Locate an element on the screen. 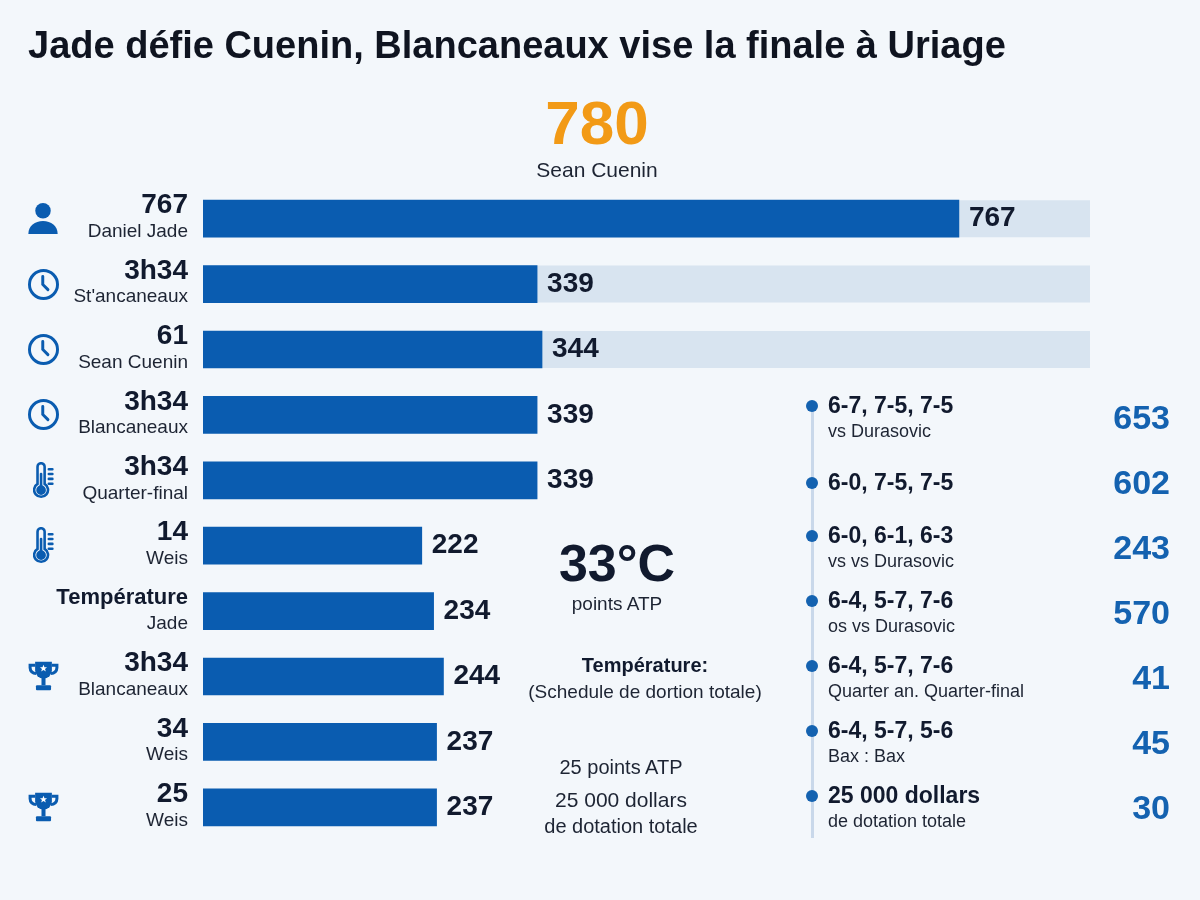 Image resolution: width=1200 pixels, height=900 pixels. data-label: 602 is located at coordinates (1141, 482).